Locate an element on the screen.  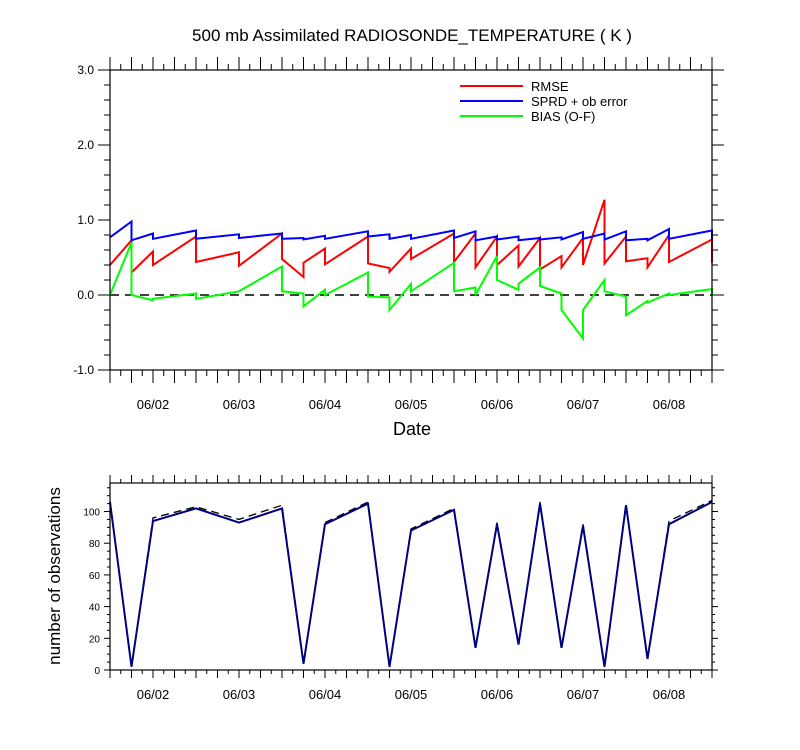
y-tick-label: 0 is located at coordinates (97, 671).